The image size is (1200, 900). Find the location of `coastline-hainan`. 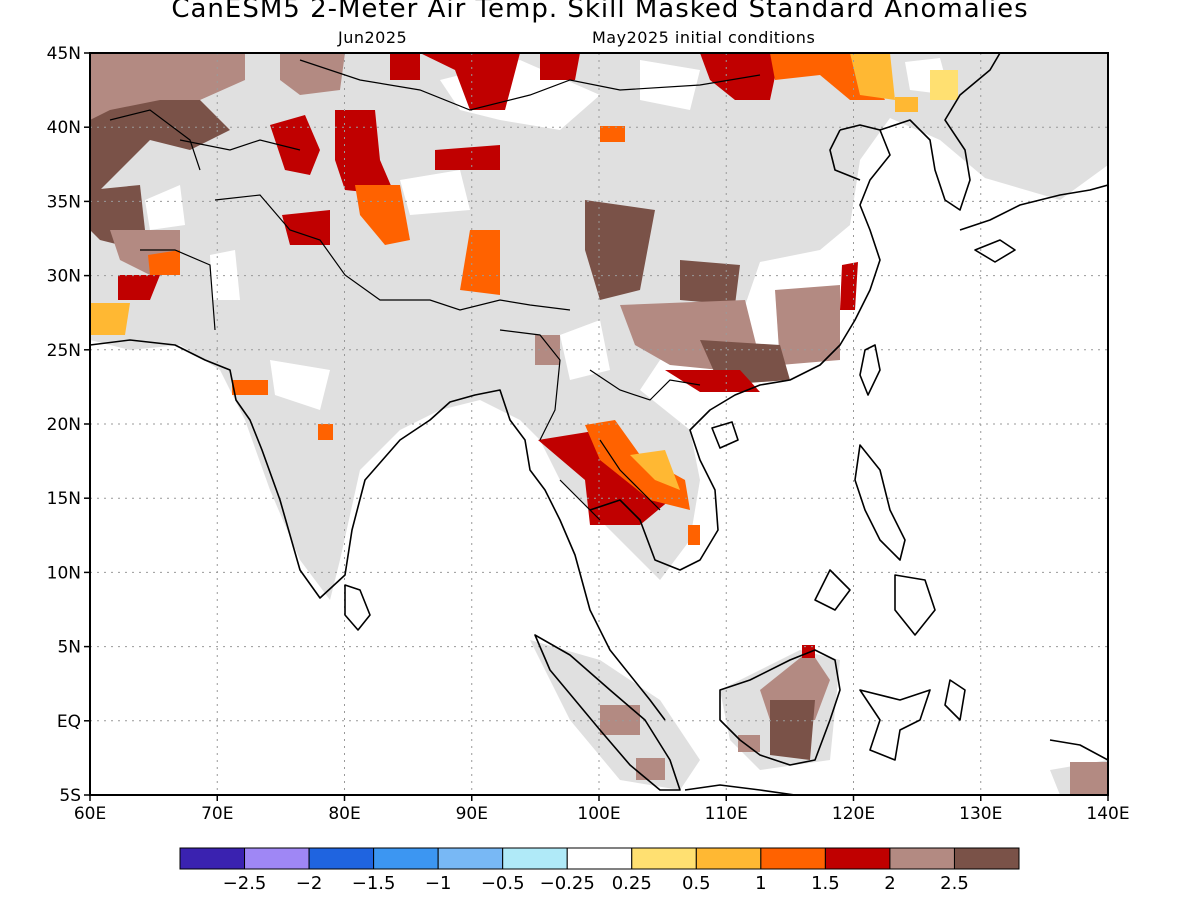

coastline-hainan is located at coordinates (725, 435).